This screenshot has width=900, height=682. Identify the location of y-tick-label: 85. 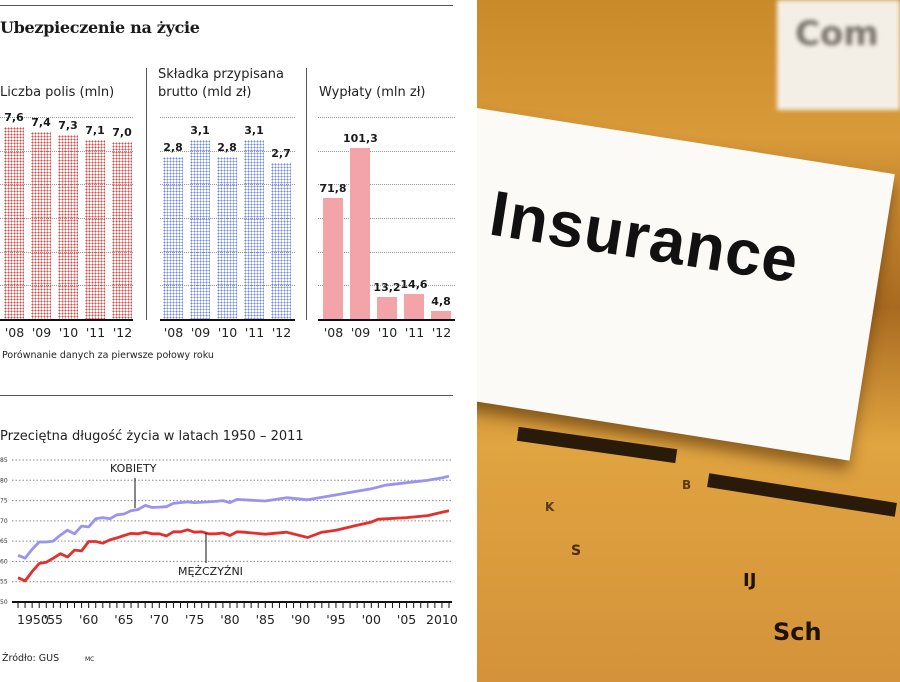
(4, 460).